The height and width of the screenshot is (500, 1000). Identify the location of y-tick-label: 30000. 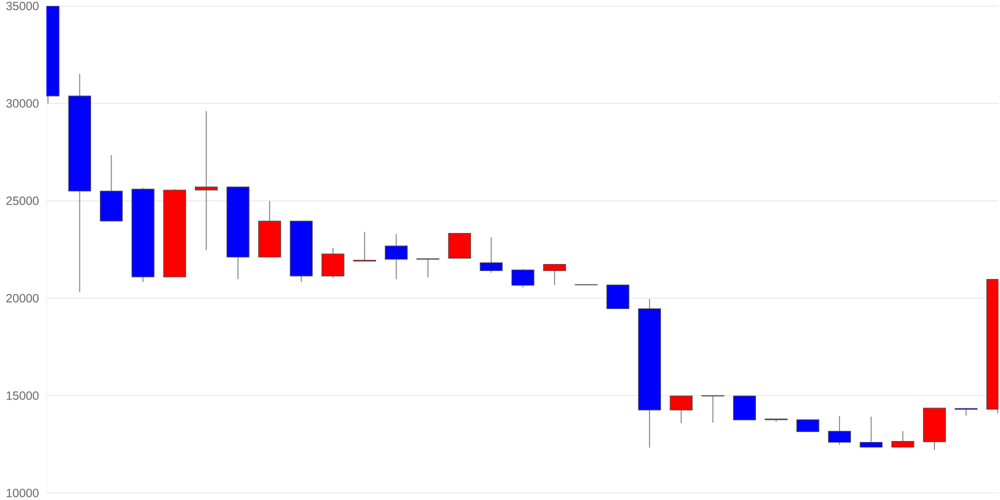
(22, 103).